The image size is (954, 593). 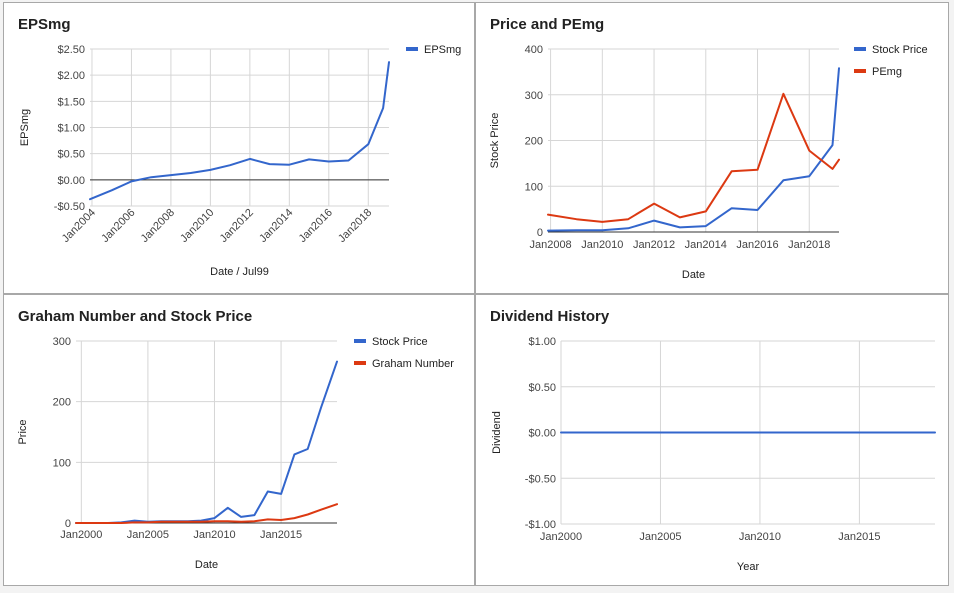 What do you see at coordinates (71, 76) in the screenshot?
I see `y-tick-label: $2.00` at bounding box center [71, 76].